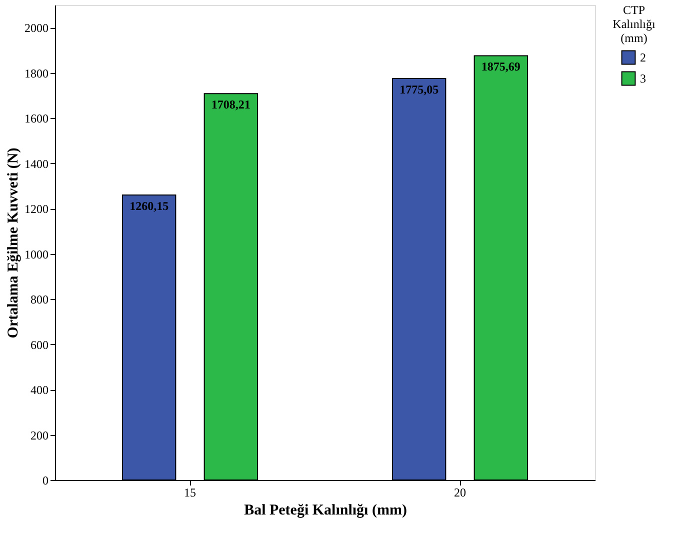 The image size is (692, 547). I want to click on y-tick-label: 0, so click(45, 481).